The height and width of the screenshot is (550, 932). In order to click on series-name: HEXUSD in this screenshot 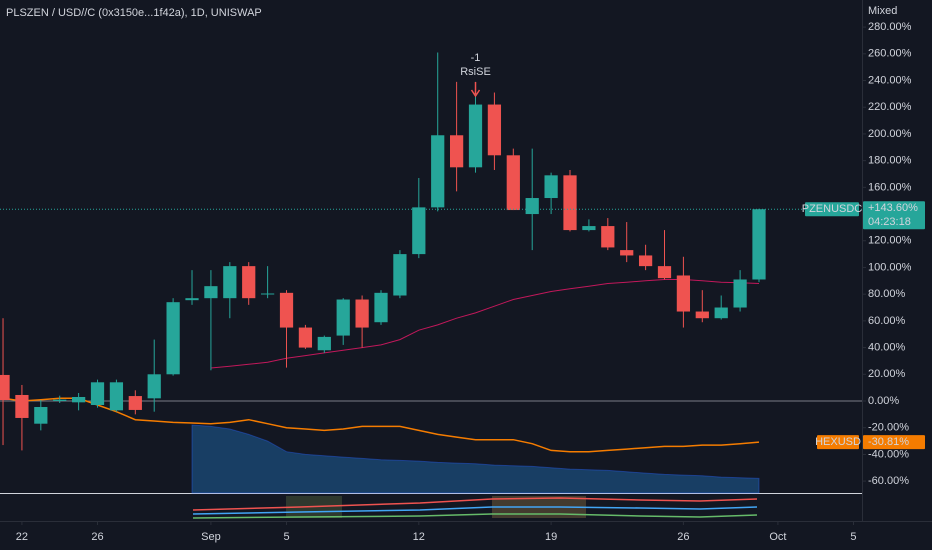, I will do `click(838, 442)`.